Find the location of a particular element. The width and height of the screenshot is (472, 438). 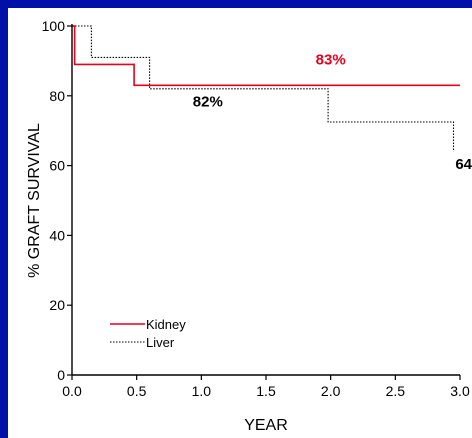

y-tick-label: 60 is located at coordinates (57, 166).